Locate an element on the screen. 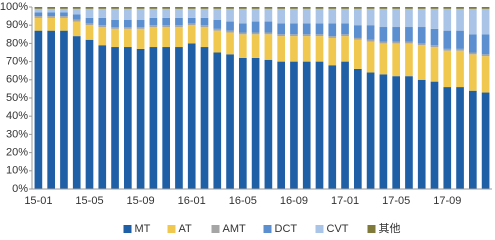 The height and width of the screenshot is (240, 495). y-tick-label: 100% is located at coordinates (14, 7).